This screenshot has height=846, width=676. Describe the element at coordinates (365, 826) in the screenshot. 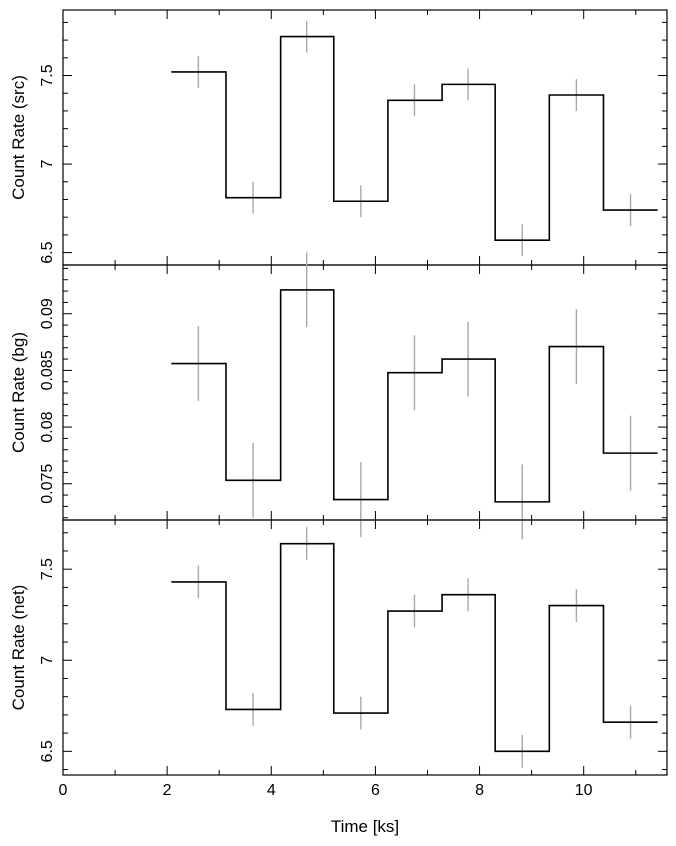

I see `x-axis-label: Time [ks]` at that location.